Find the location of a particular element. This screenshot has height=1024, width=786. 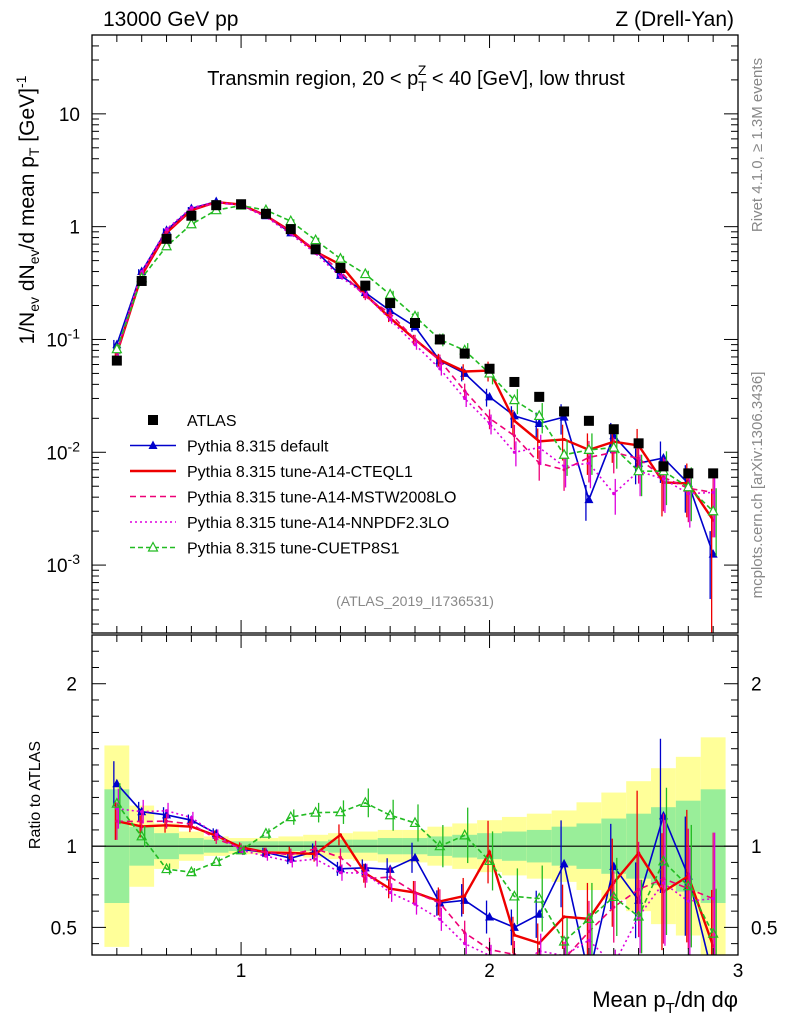

header-right: Z (Drell-Yan) is located at coordinates (674, 19).